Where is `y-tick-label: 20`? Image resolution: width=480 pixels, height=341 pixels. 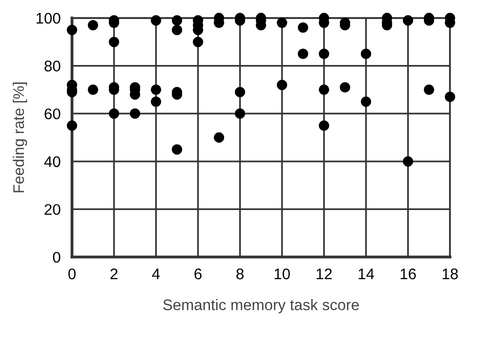
y-tick-label: 20 is located at coordinates (52, 209).